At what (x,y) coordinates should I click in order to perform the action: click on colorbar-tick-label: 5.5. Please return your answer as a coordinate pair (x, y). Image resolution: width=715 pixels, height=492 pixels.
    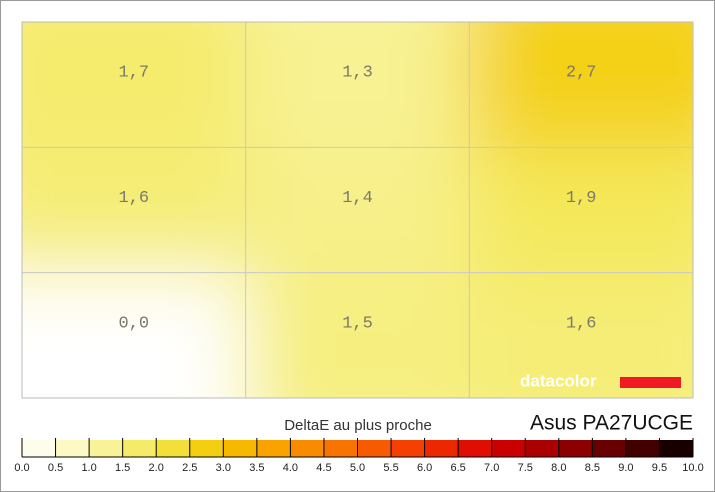
    Looking at the image, I should click on (390, 468).